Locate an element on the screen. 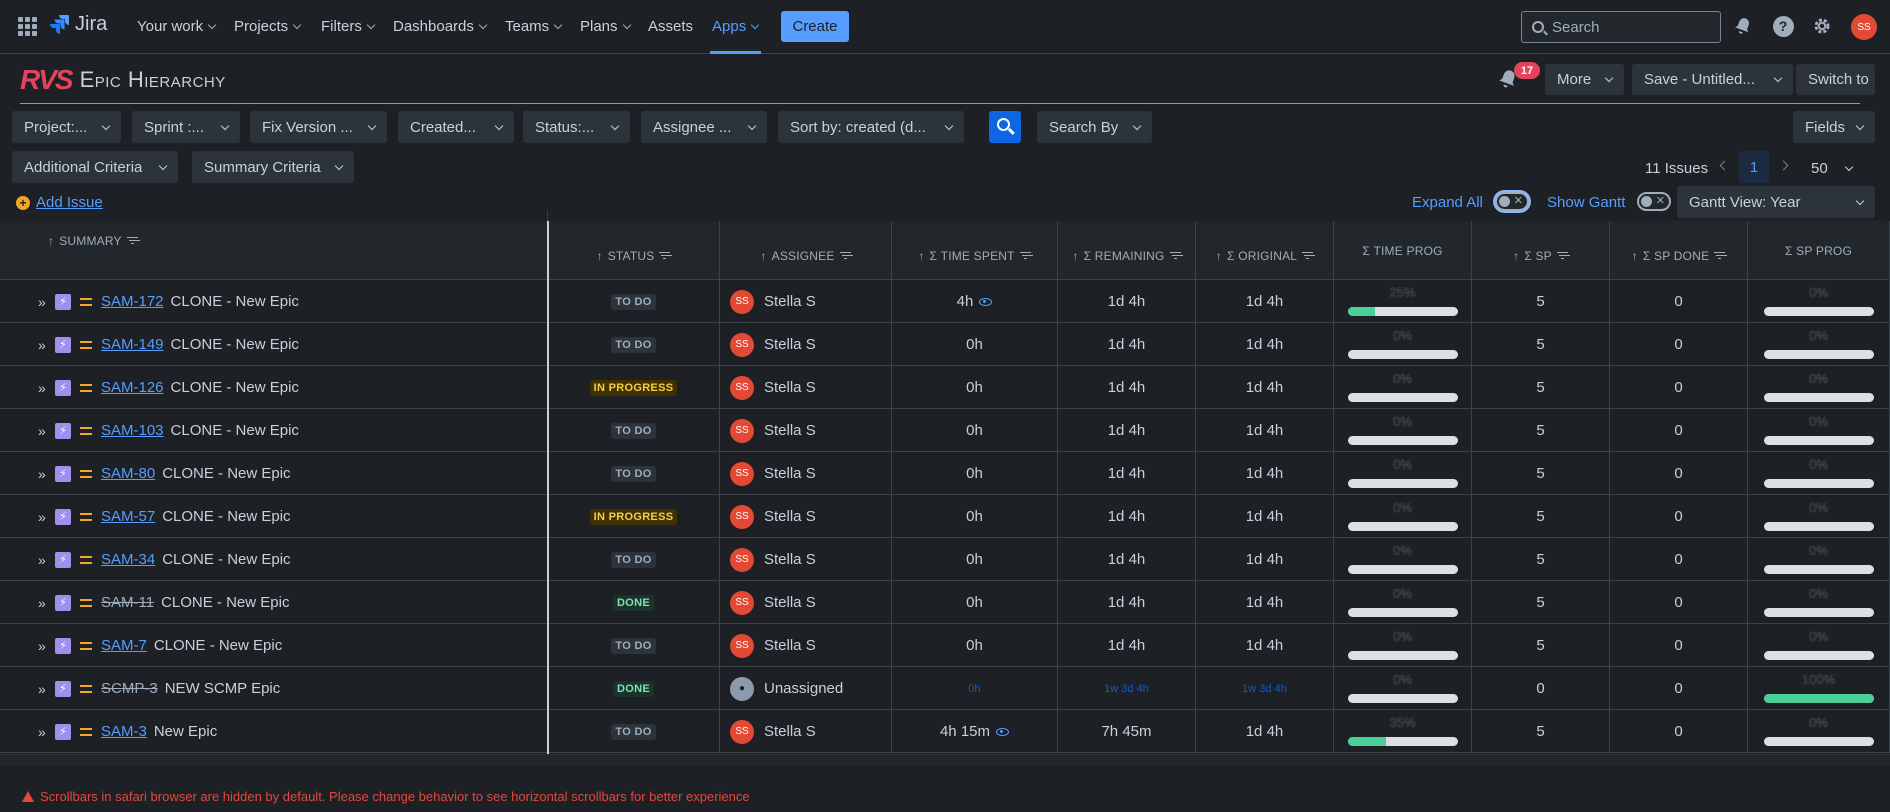  additional-criteria-filter: Additional Criteria is located at coordinates (95, 167).